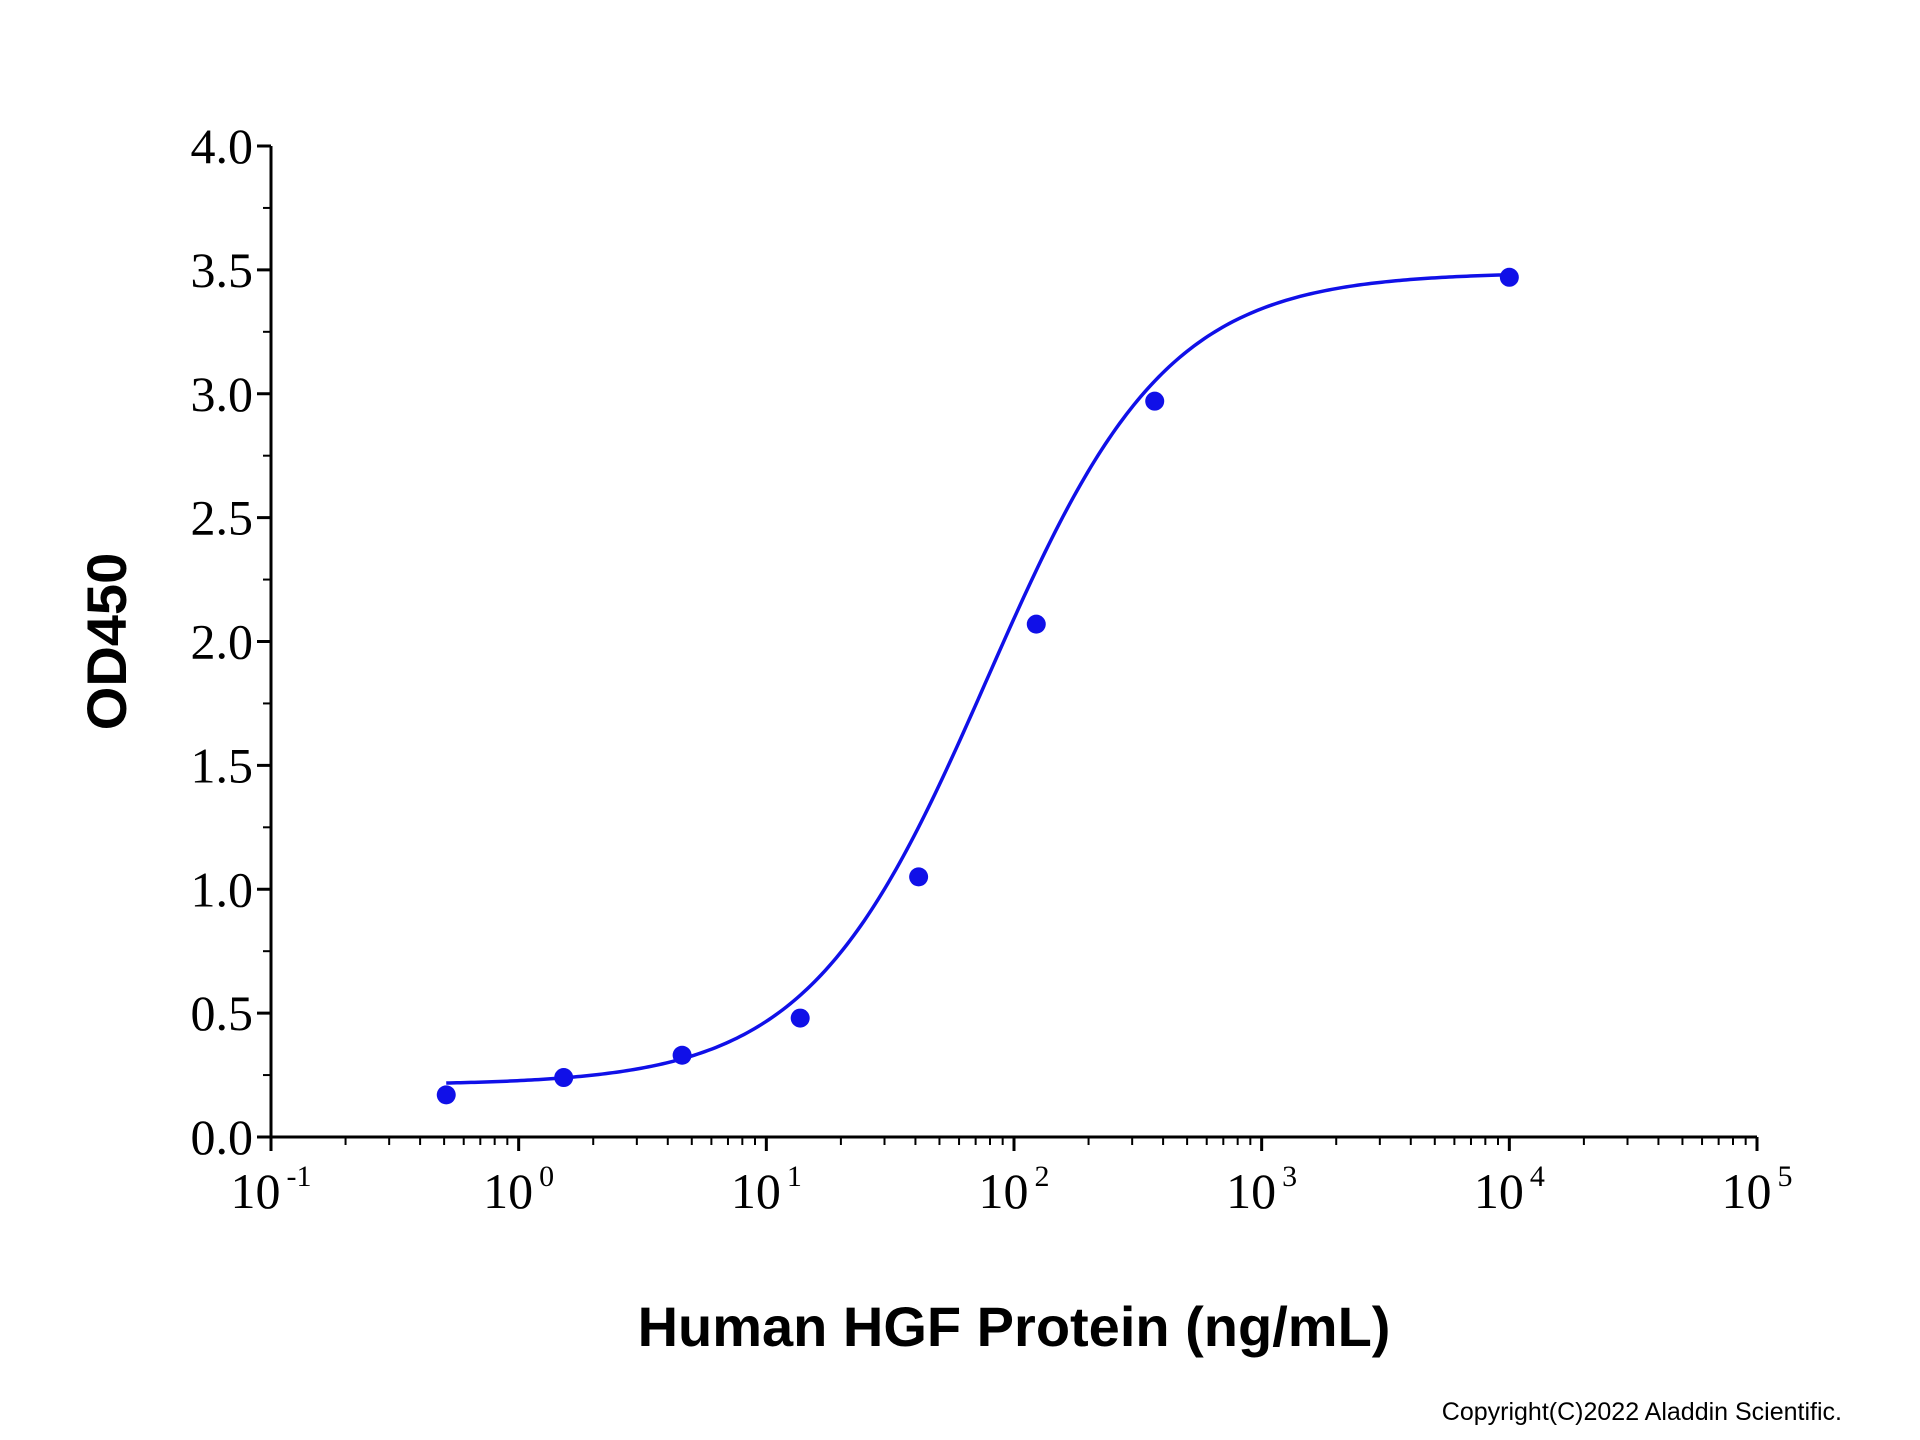 The width and height of the screenshot is (1920, 1440). I want to click on x-tick-label: 10 -1, so click(271, 1189).